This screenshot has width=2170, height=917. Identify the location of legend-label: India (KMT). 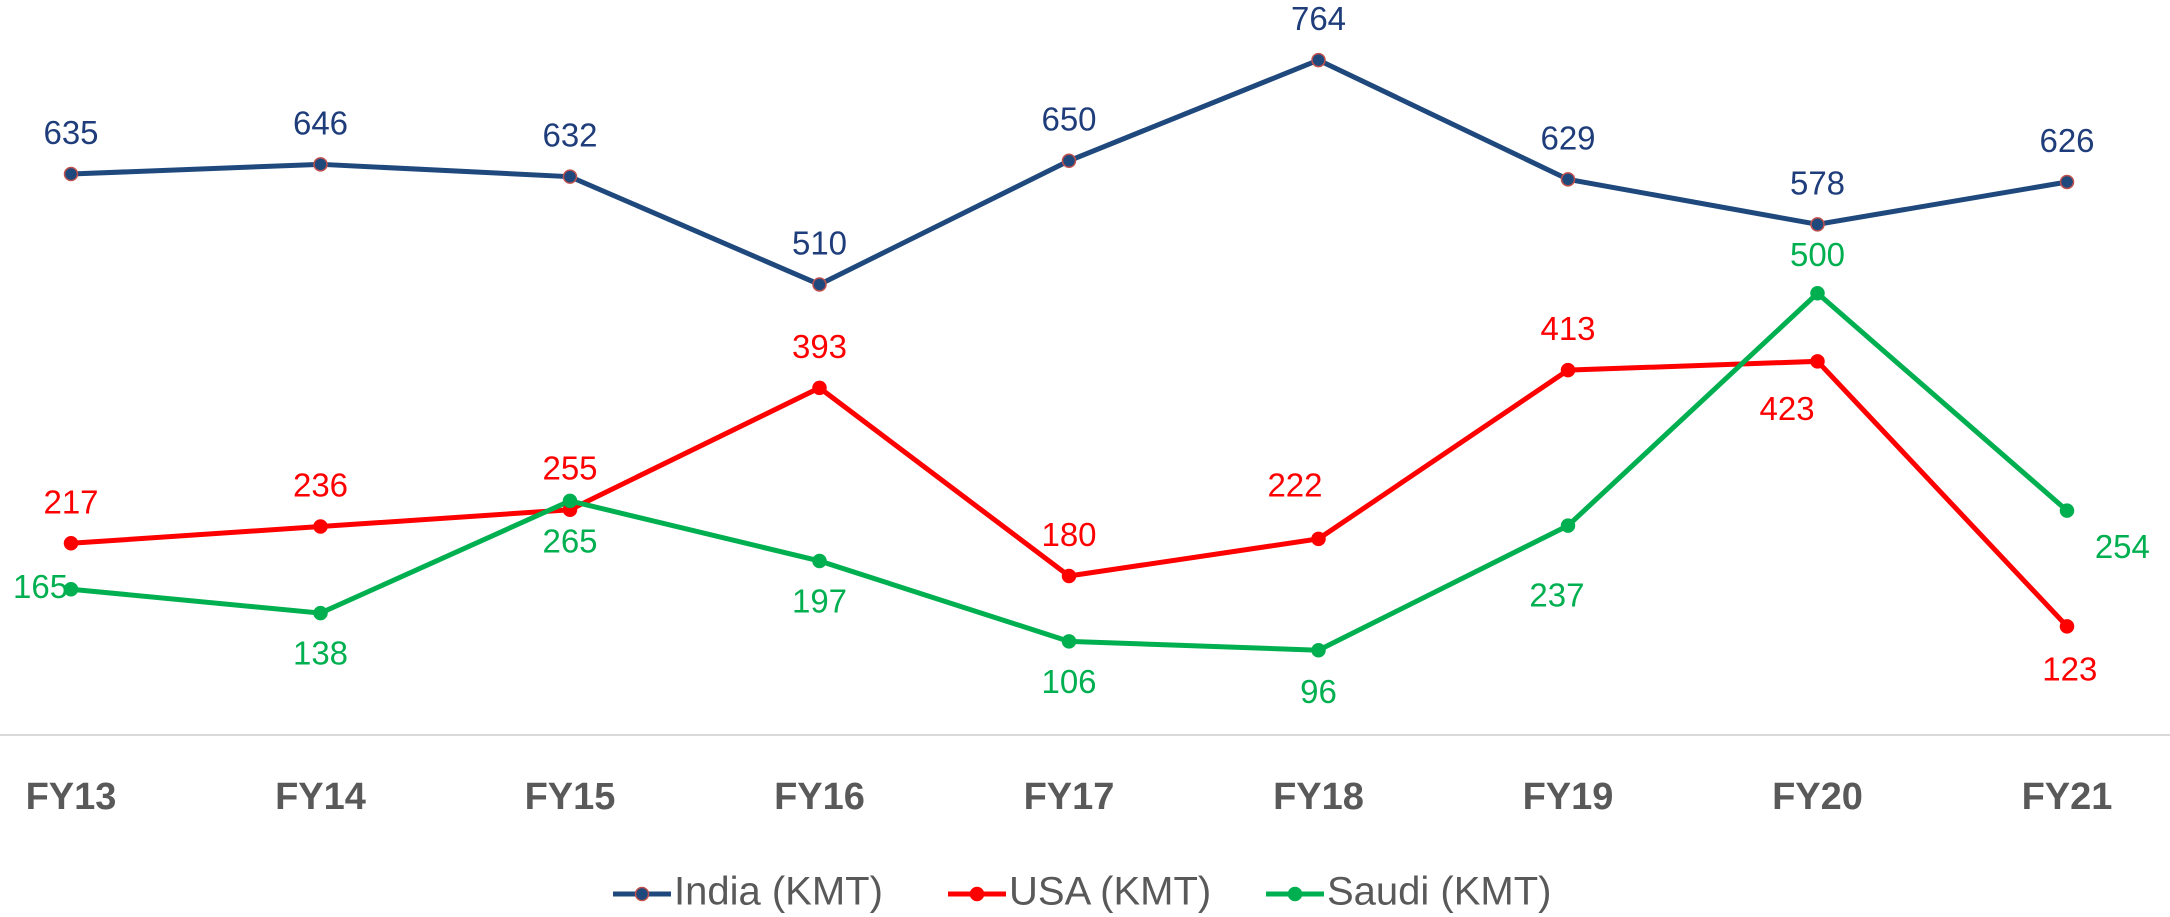
(778, 892).